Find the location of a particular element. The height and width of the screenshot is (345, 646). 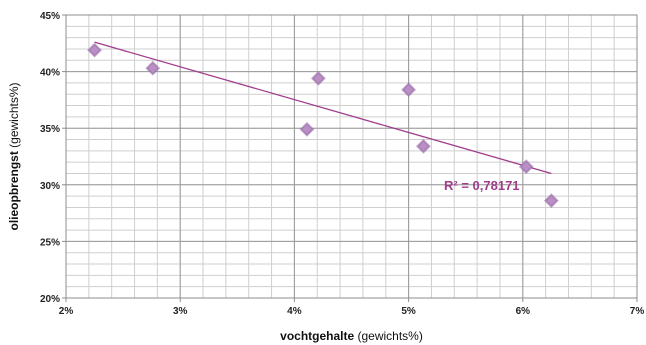

x-tick-label: 6% is located at coordinates (523, 311).